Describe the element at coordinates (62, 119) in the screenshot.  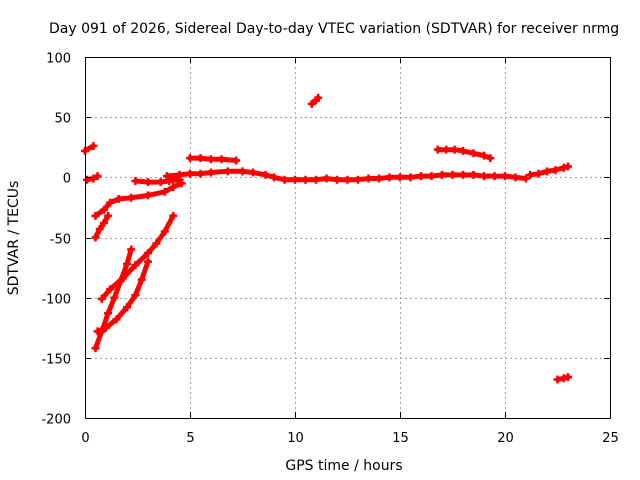
I see `y-tick-label: 50` at that location.